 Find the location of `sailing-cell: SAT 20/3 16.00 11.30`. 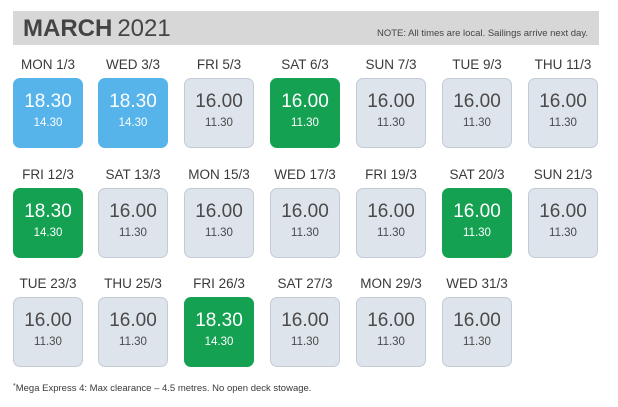

sailing-cell: SAT 20/3 16.00 11.30 is located at coordinates (477, 215).